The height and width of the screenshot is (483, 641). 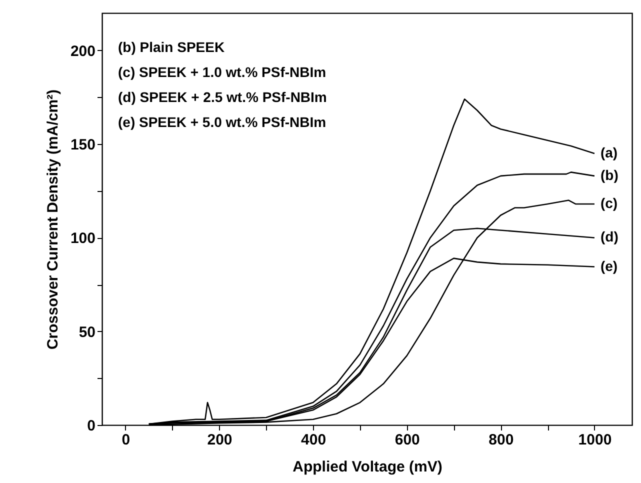 What do you see at coordinates (53, 219) in the screenshot?
I see `y-axis-title: Crossover Current Density (mA/cm²)` at bounding box center [53, 219].